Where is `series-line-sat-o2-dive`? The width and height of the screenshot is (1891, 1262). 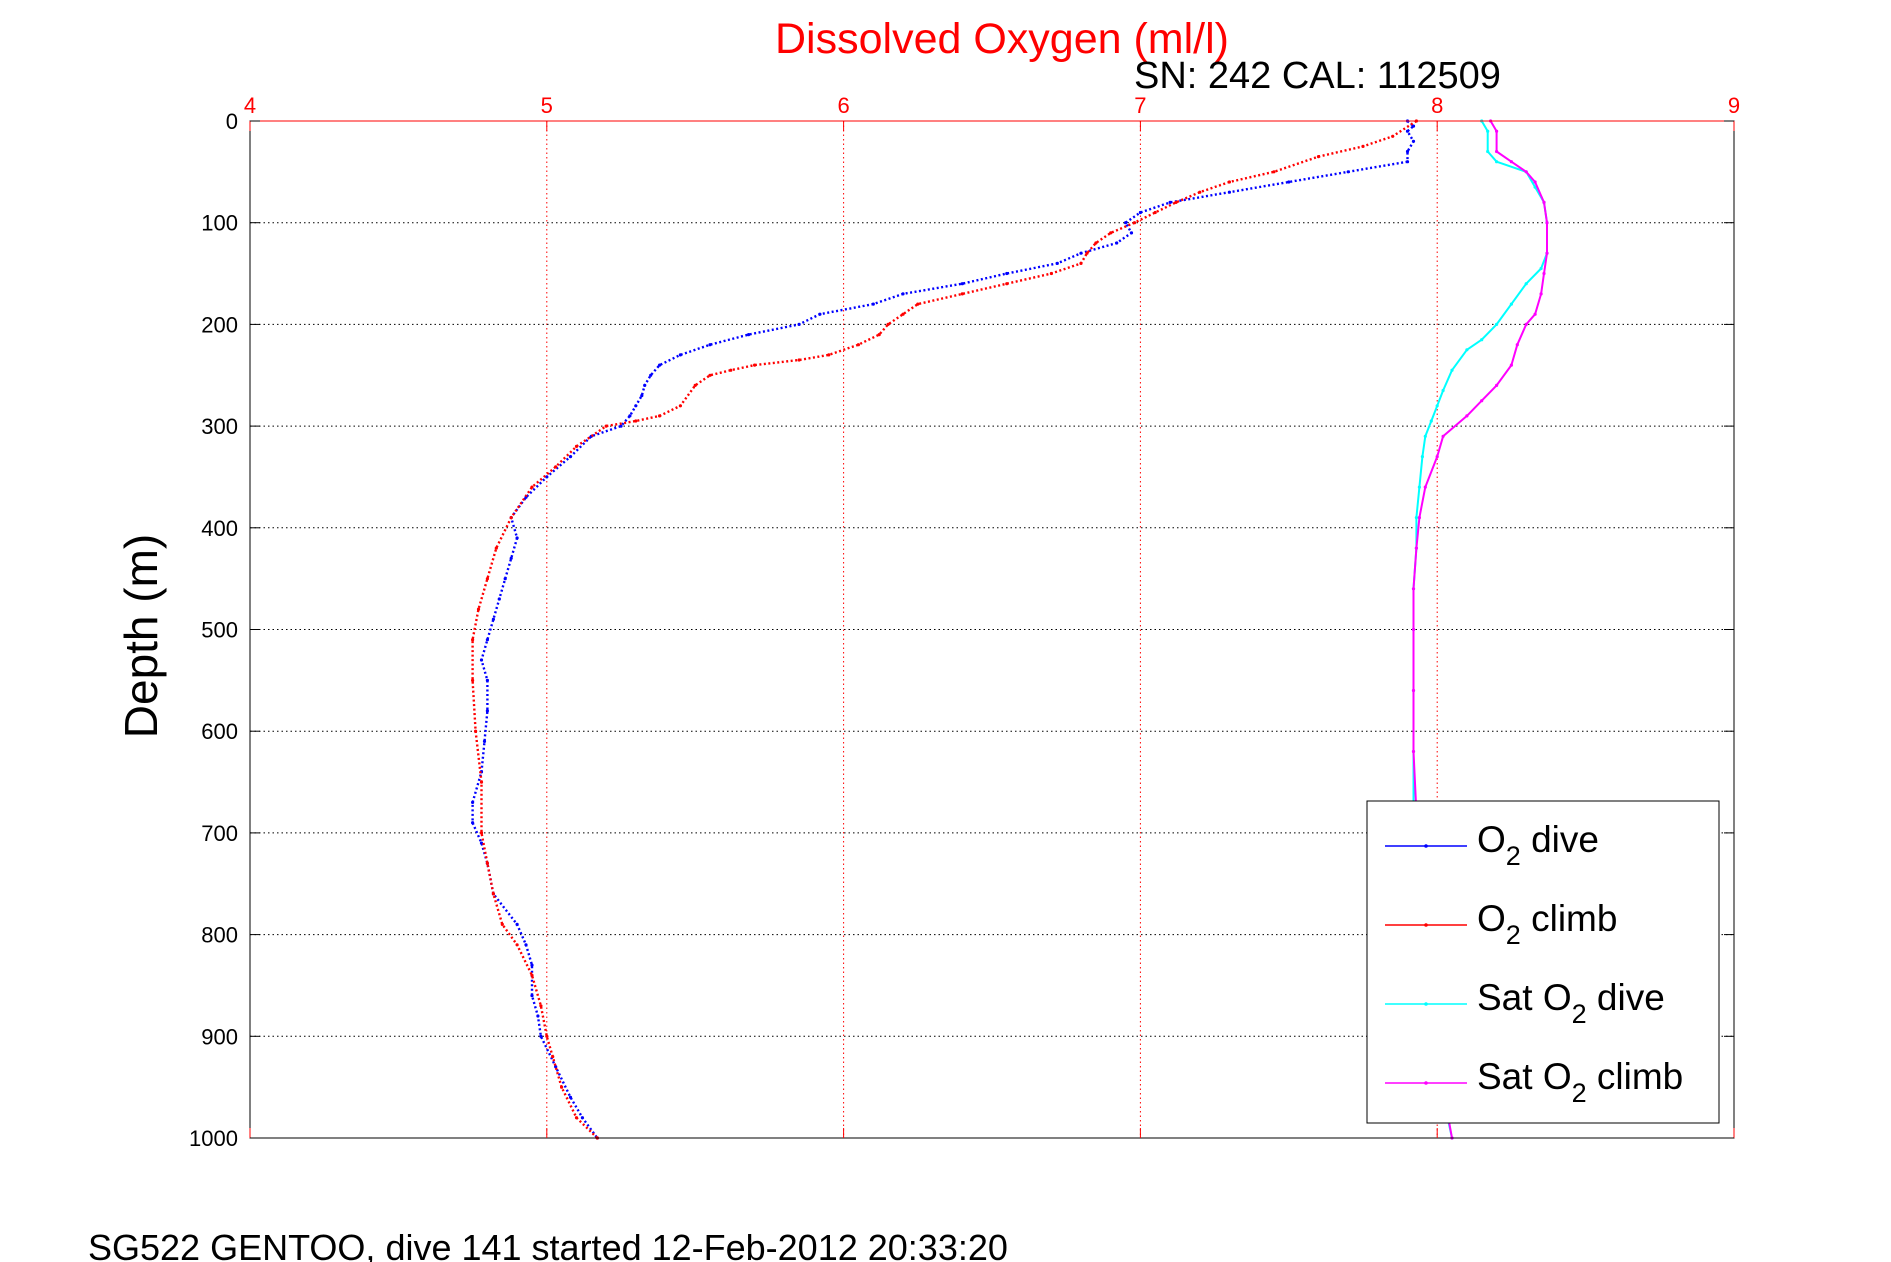 series-line-sat-o2-dive is located at coordinates (1480, 629).